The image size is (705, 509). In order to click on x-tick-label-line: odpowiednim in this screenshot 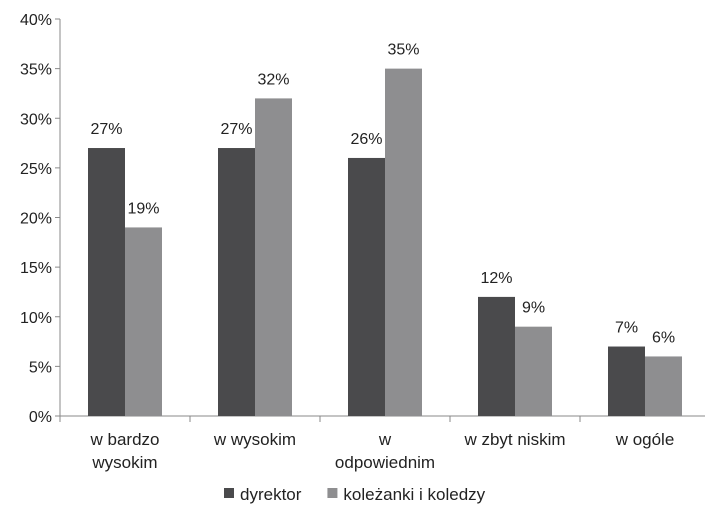, I will do `click(385, 462)`.